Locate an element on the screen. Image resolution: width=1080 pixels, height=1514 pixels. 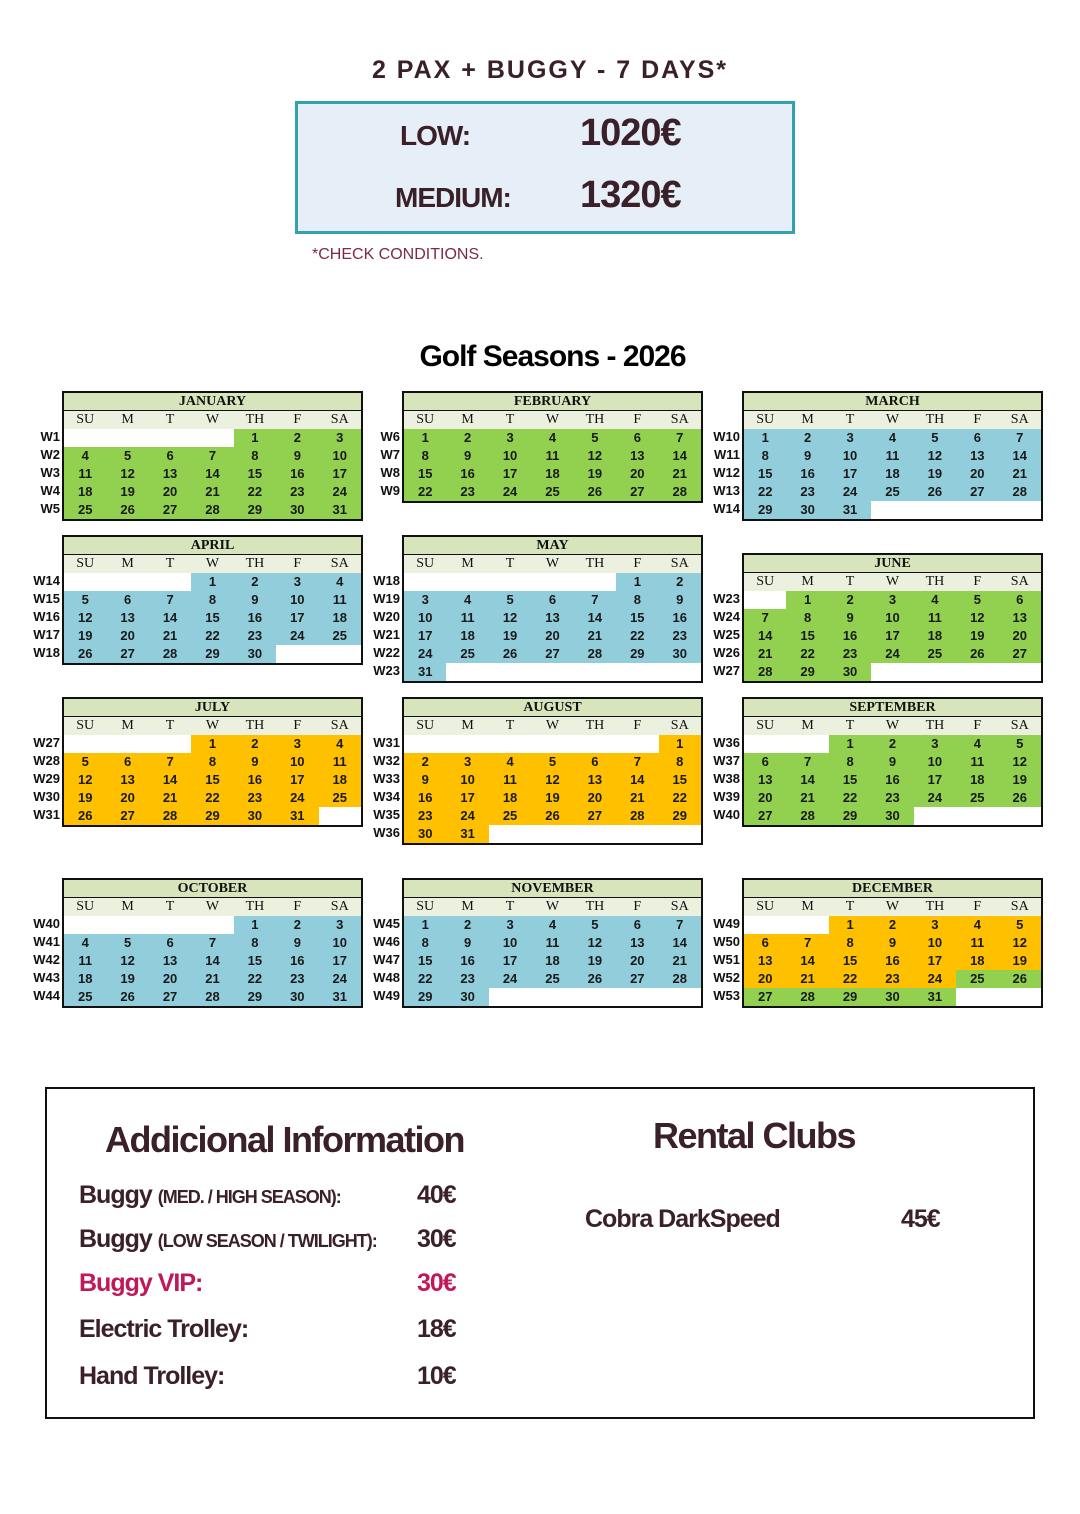
week-labels: W6 W7 W8 W9 is located at coordinates (385, 464).